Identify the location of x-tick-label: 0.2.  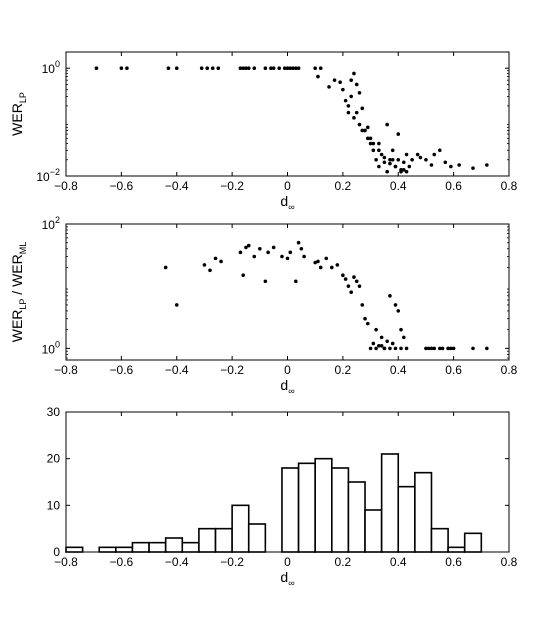
(343, 562).